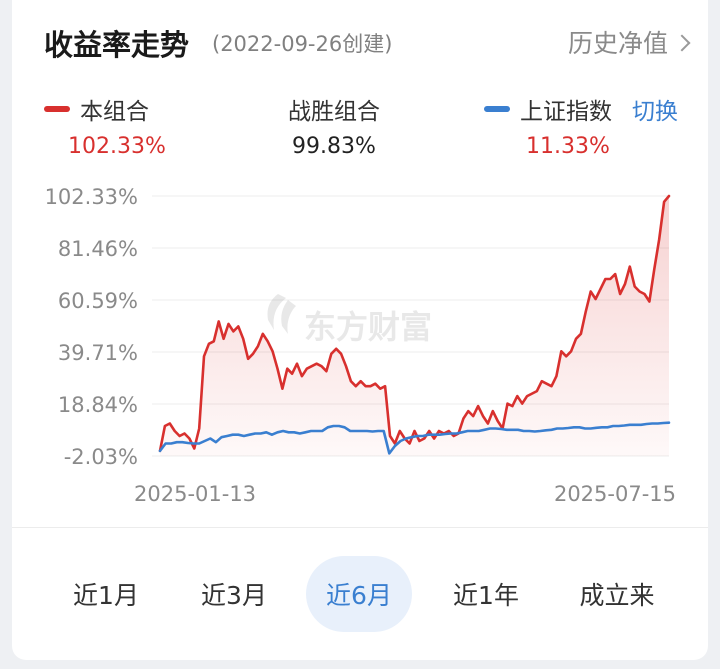 The image size is (720, 669). What do you see at coordinates (101, 457) in the screenshot?
I see `y-tick-label: -2.03%` at bounding box center [101, 457].